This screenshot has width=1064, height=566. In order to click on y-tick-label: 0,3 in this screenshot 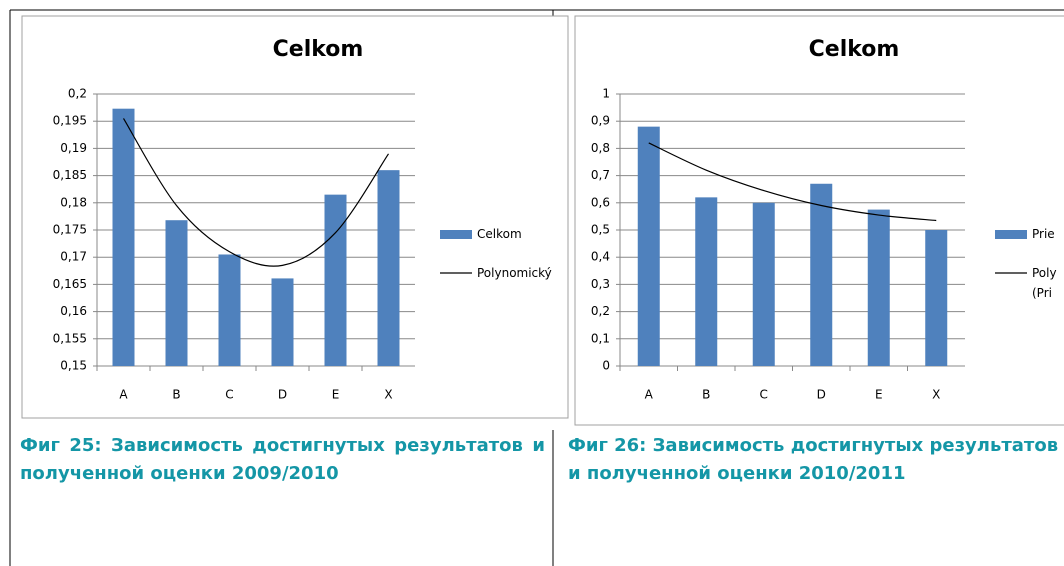, I will do `click(600, 284)`.